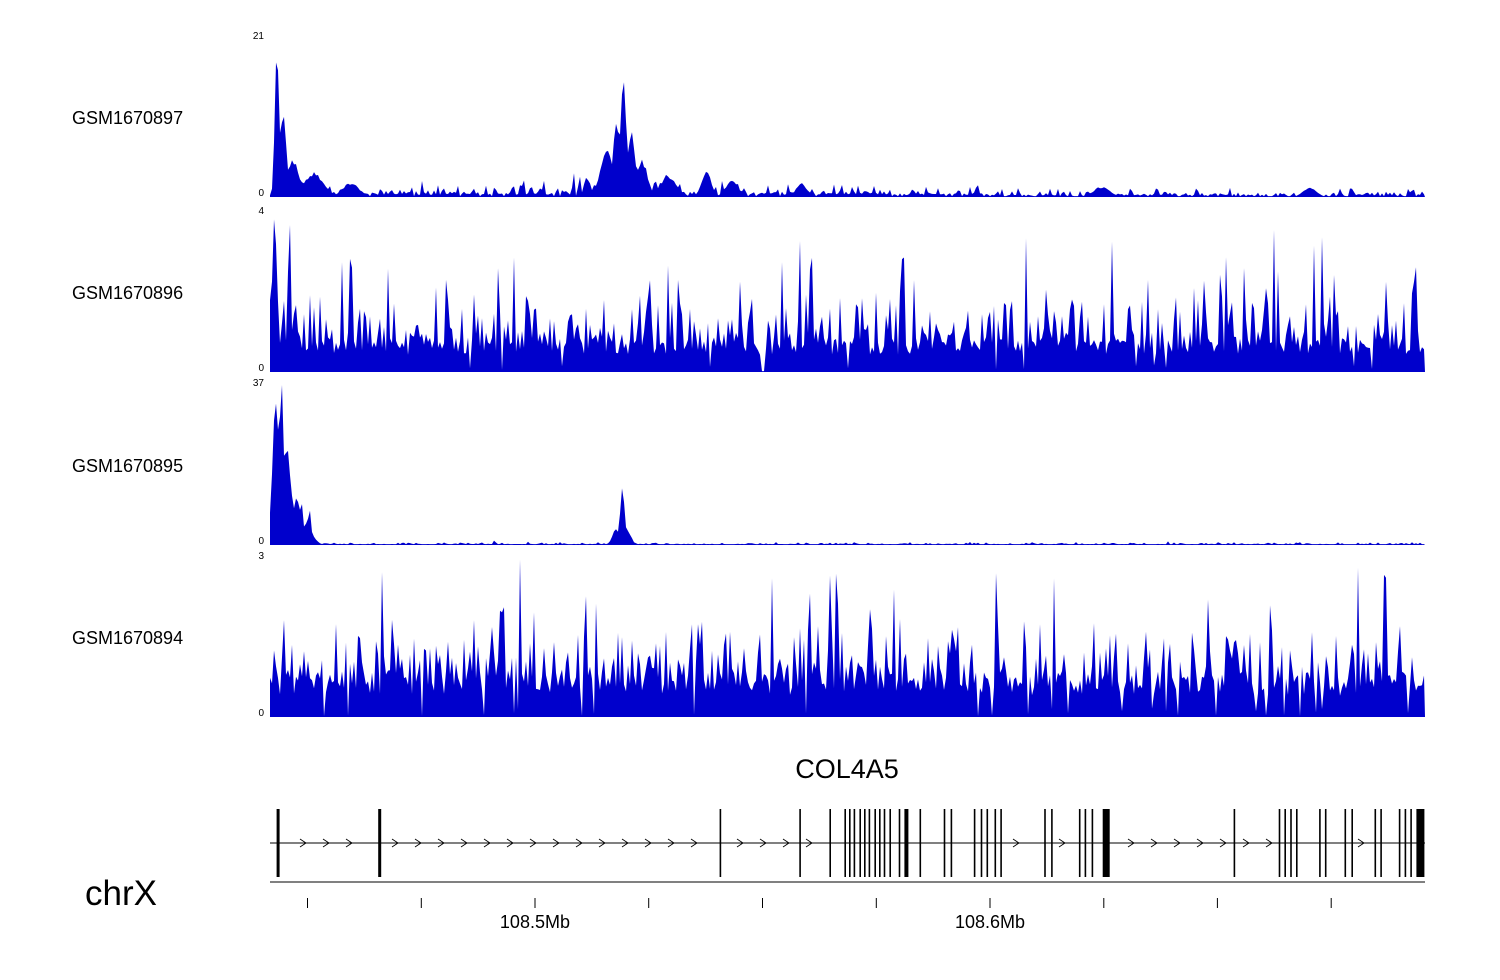  I want to click on yzero-label-track-3: 0, so click(261, 541).